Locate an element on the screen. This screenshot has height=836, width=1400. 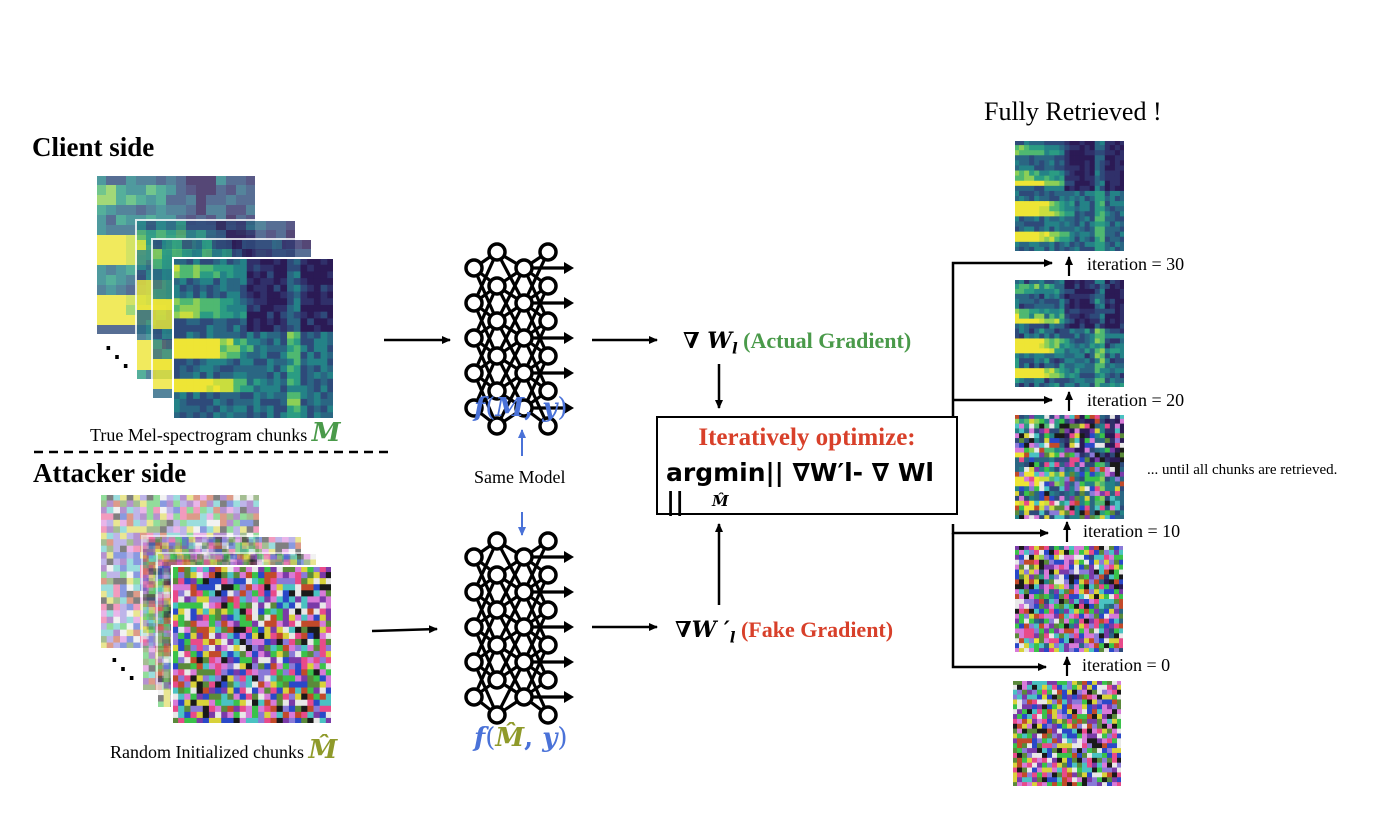
true-chunks-stack is located at coordinates (215, 297).